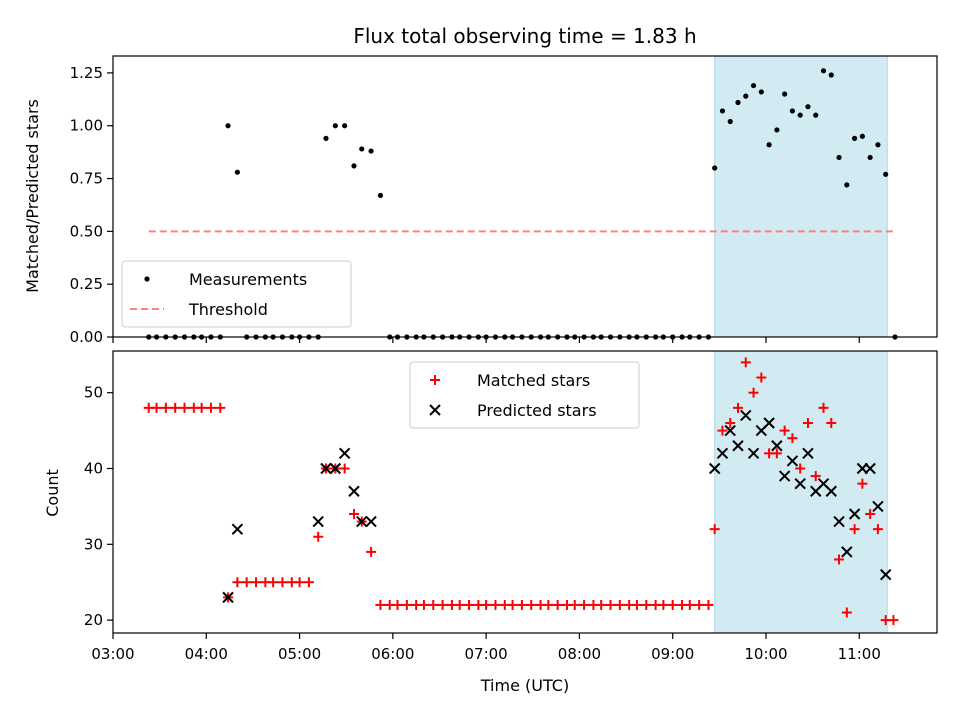 The image size is (960, 720). What do you see at coordinates (52, 493) in the screenshot?
I see `bottom-y-axis-label: Count` at bounding box center [52, 493].